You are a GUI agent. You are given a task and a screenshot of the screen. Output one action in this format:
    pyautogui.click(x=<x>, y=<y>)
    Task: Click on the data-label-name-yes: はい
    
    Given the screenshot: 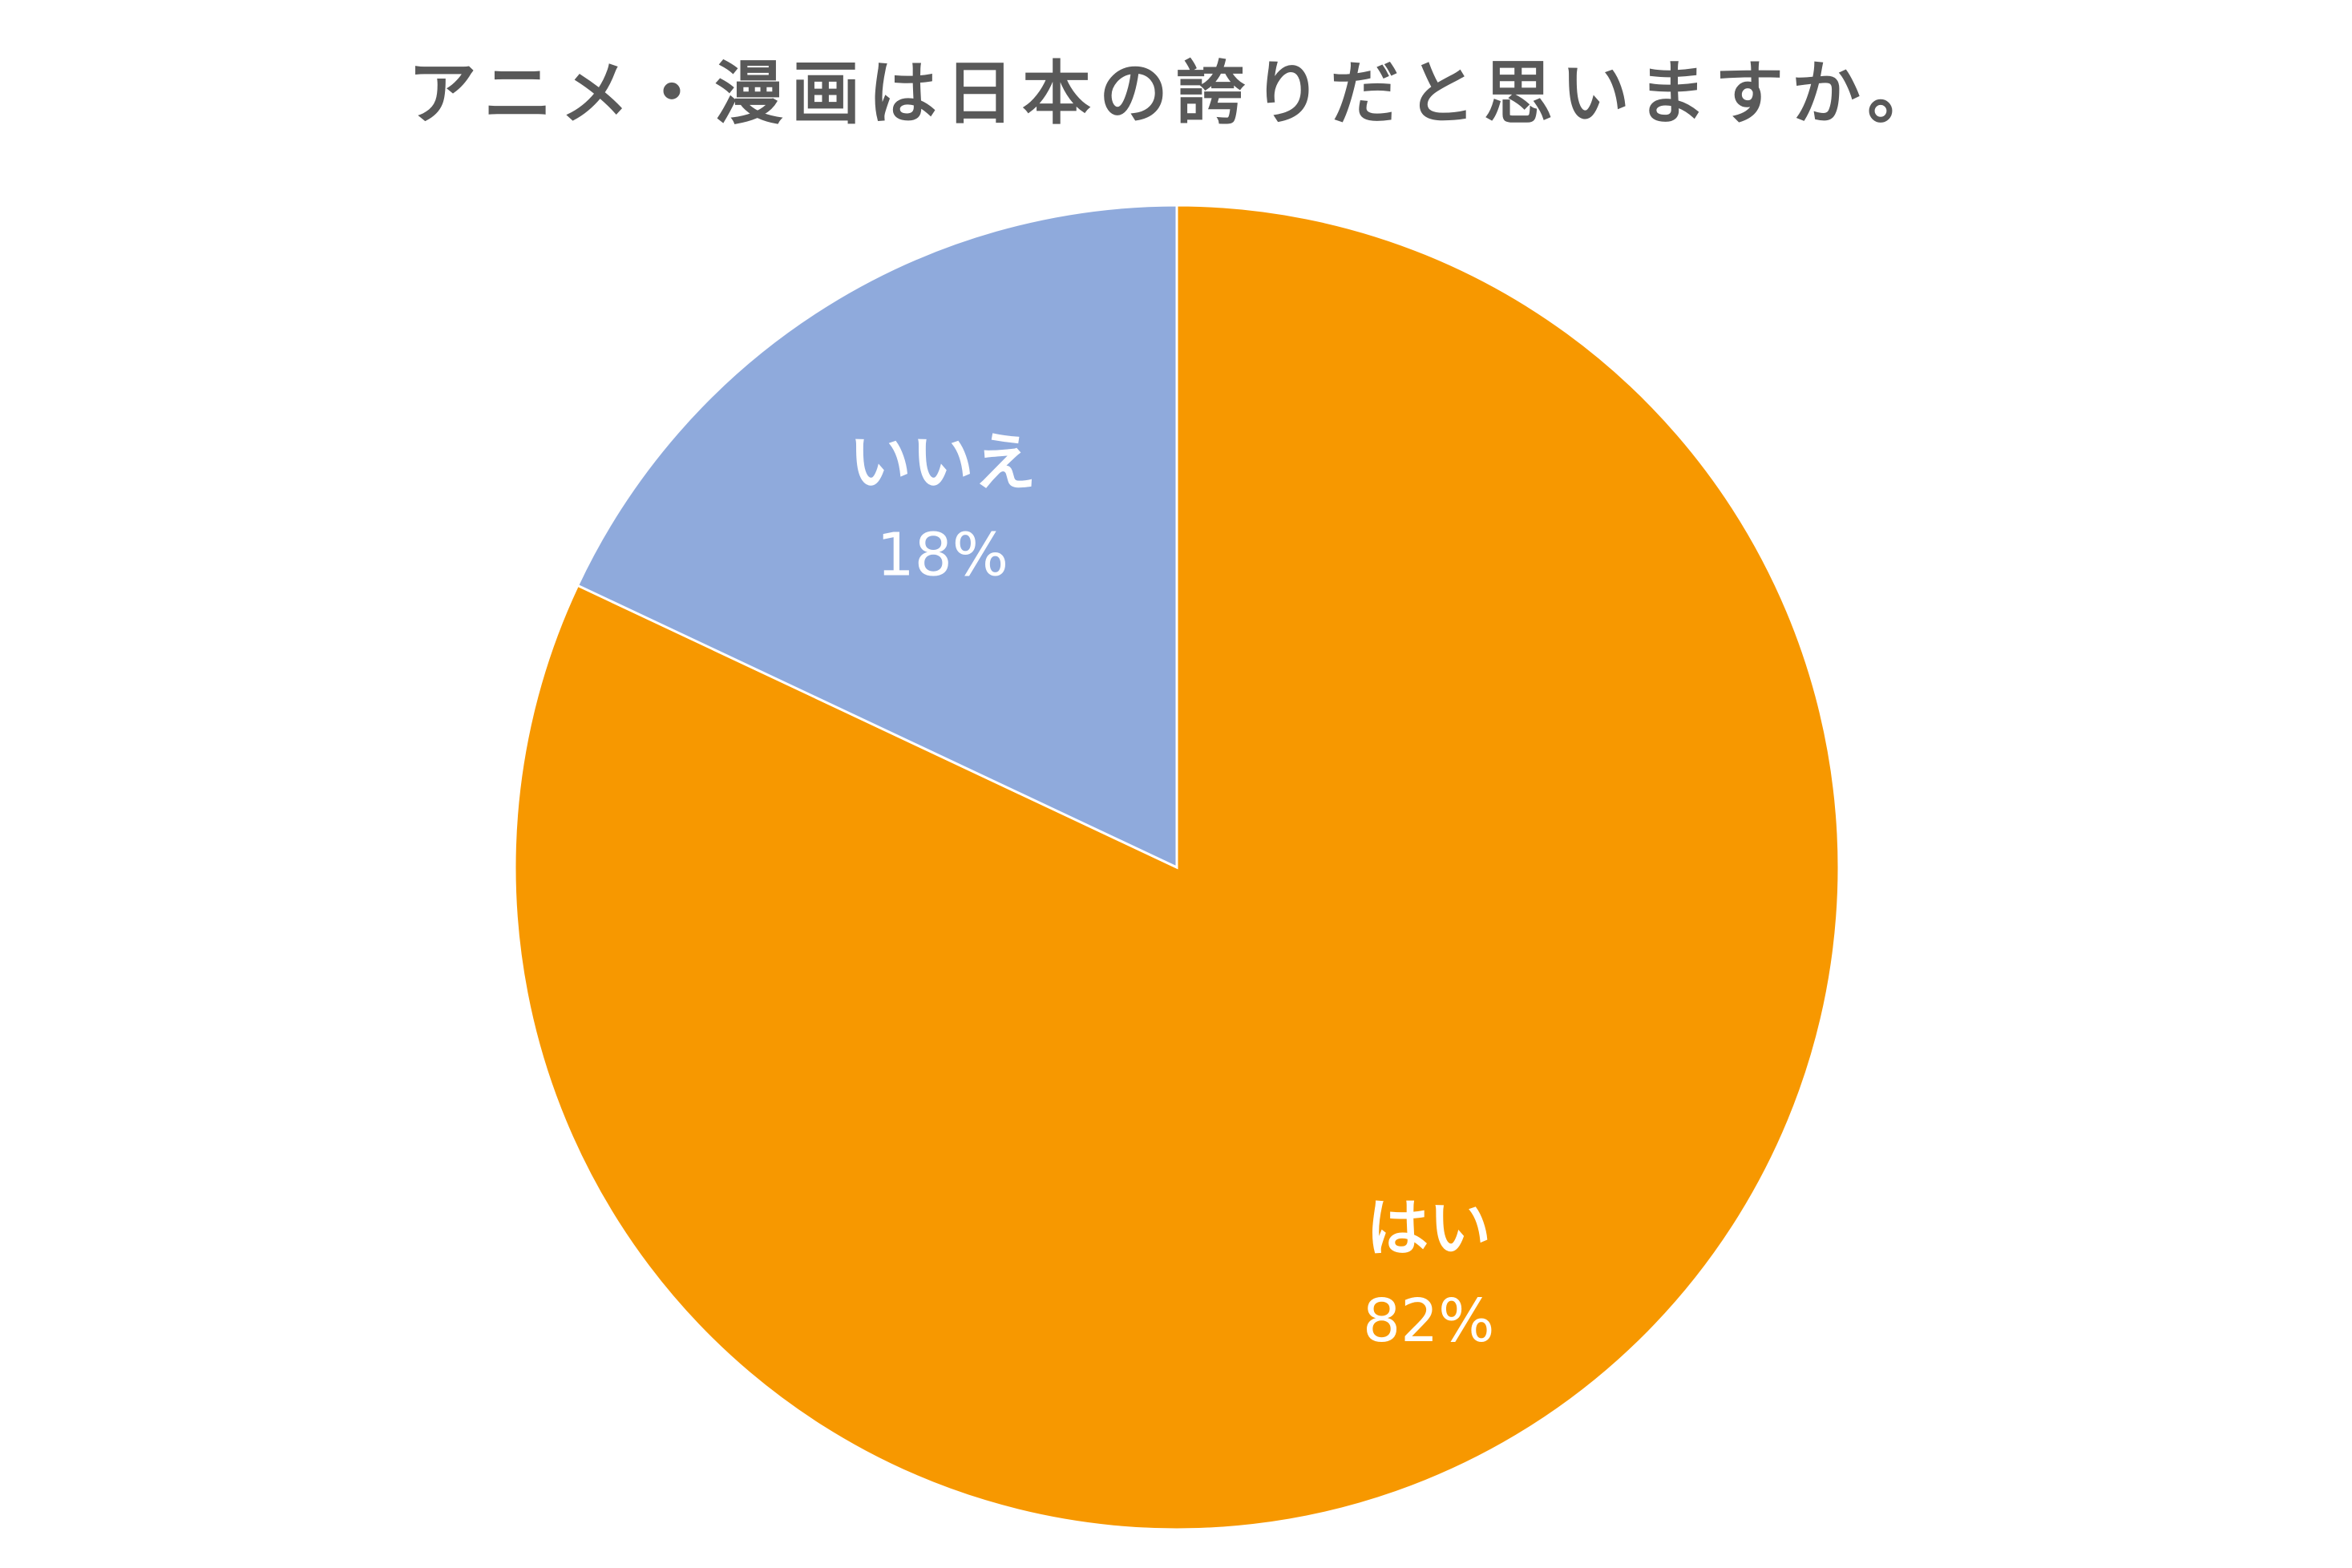 What is the action you would take?
    pyautogui.click(x=1428, y=1229)
    